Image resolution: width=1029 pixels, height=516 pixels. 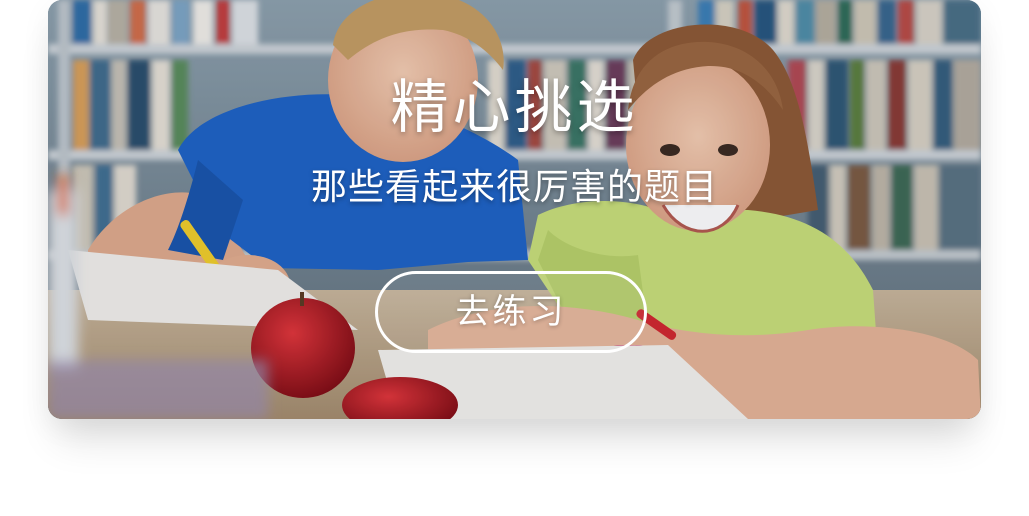 I want to click on banner-title: 精心挑选, so click(x=514, y=107).